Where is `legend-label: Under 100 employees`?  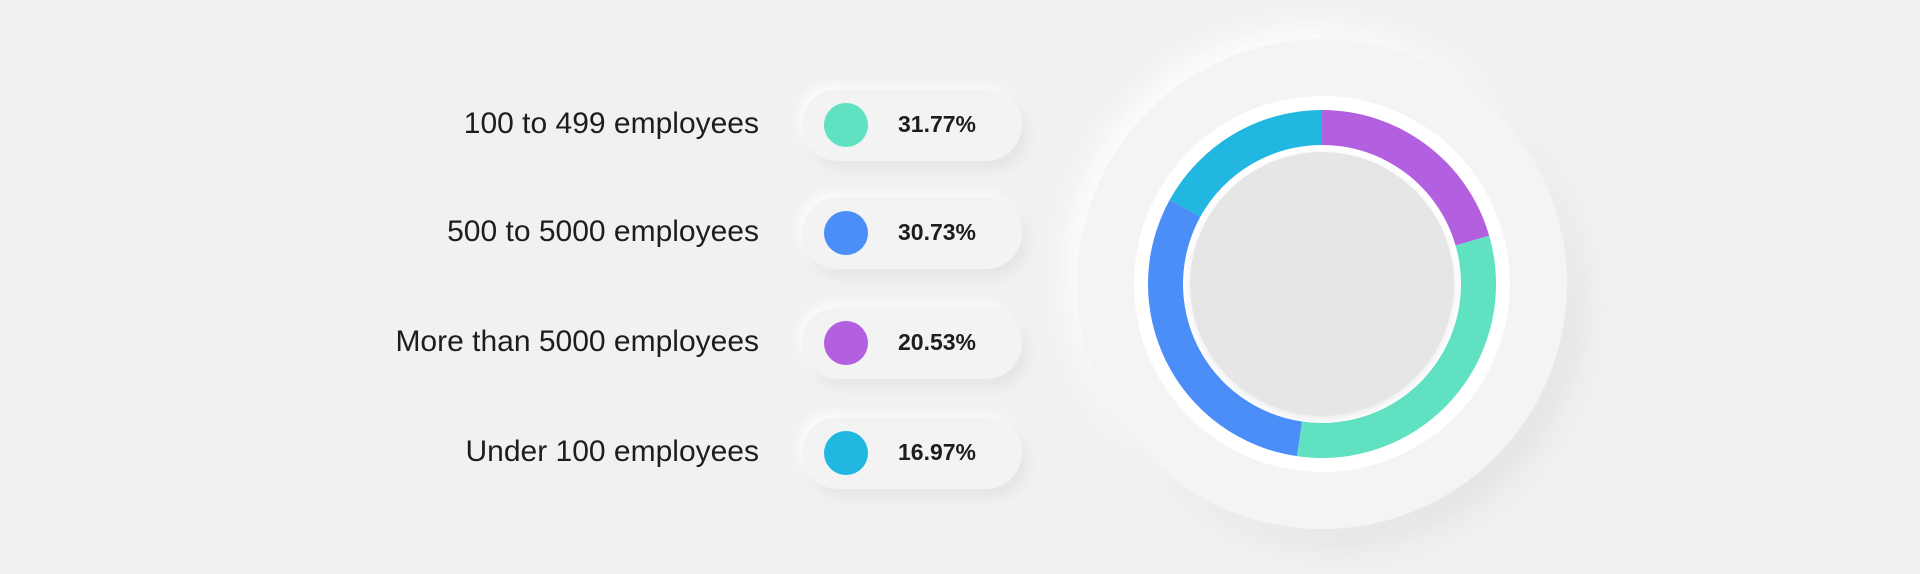 legend-label: Under 100 employees is located at coordinates (612, 451).